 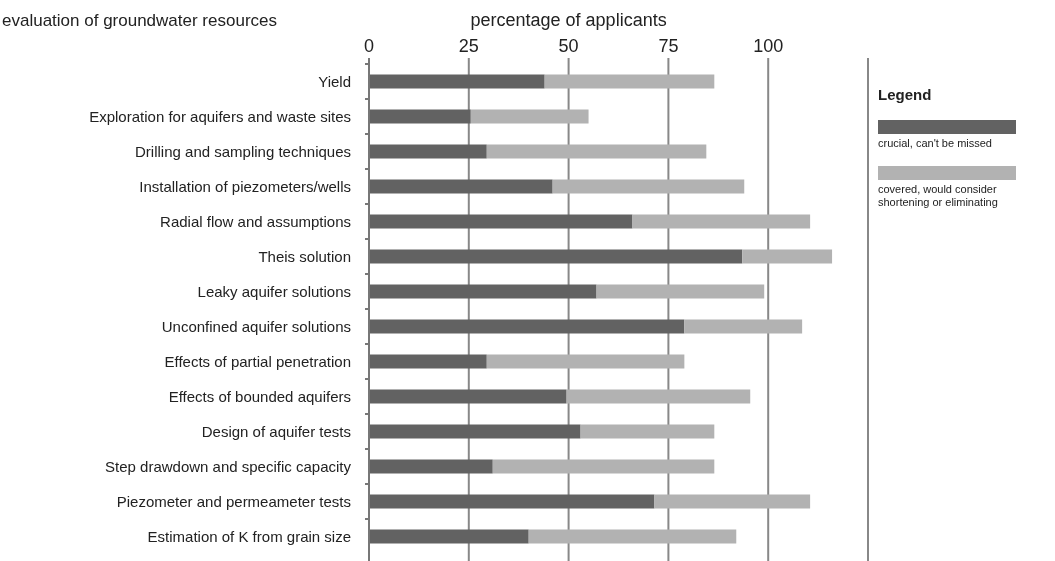 I want to click on text: crucial, can't be missed, so click(x=935, y=143).